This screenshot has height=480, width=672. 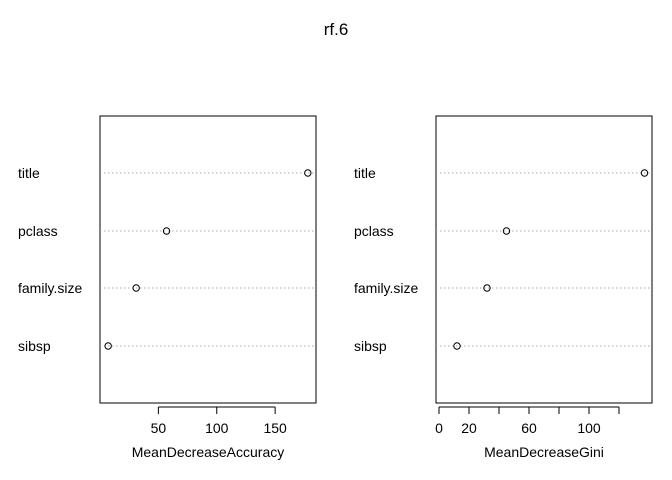 I want to click on accuracy-category-label: pclass, so click(x=38, y=231).